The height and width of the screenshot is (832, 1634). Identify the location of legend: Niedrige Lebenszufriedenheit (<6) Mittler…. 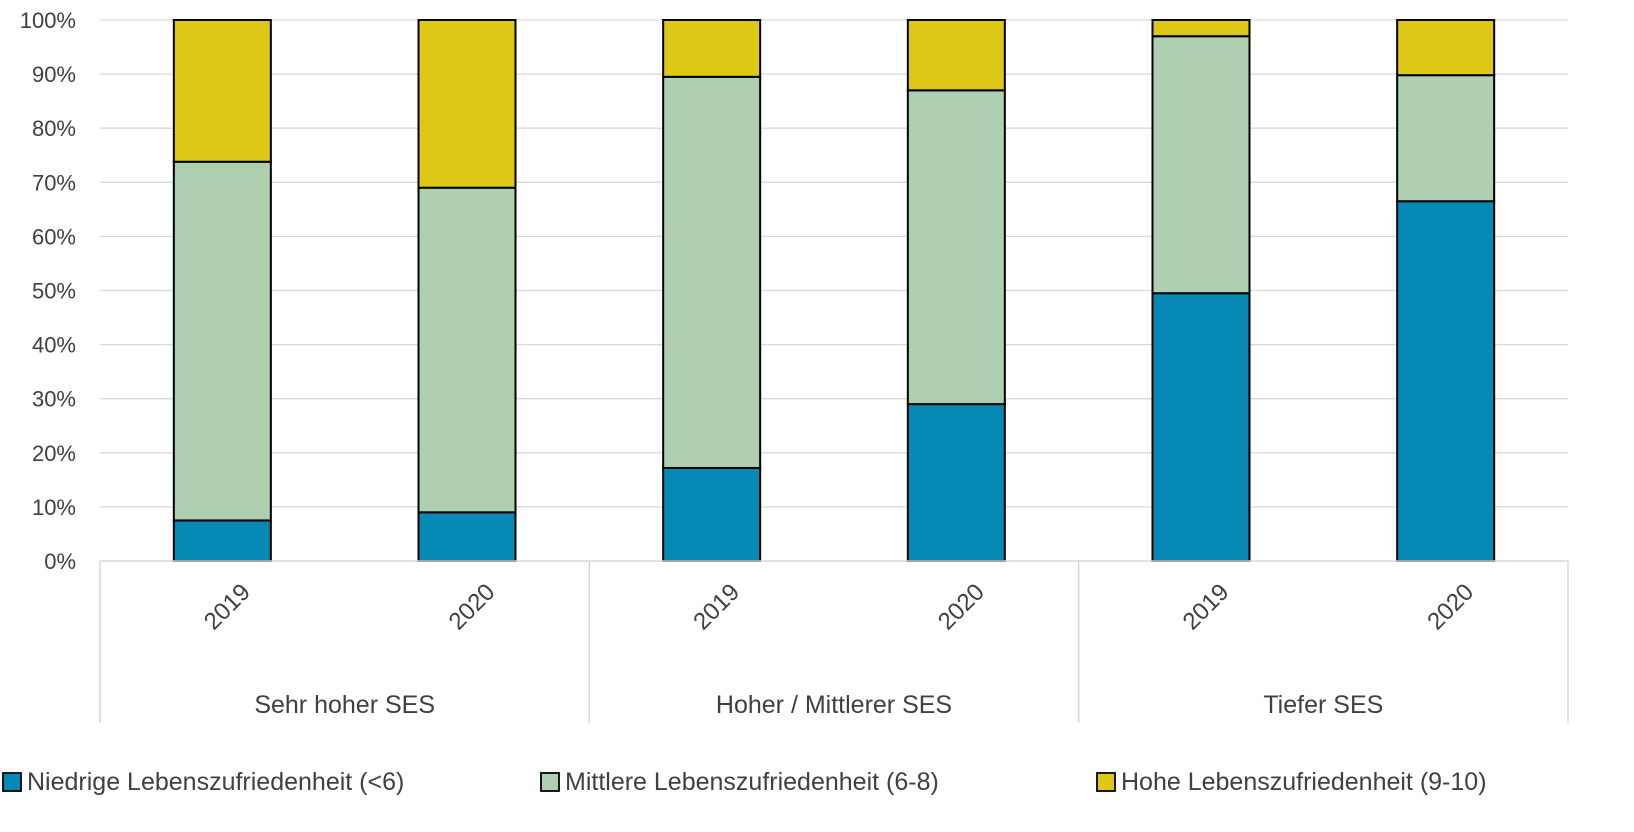
(744, 782).